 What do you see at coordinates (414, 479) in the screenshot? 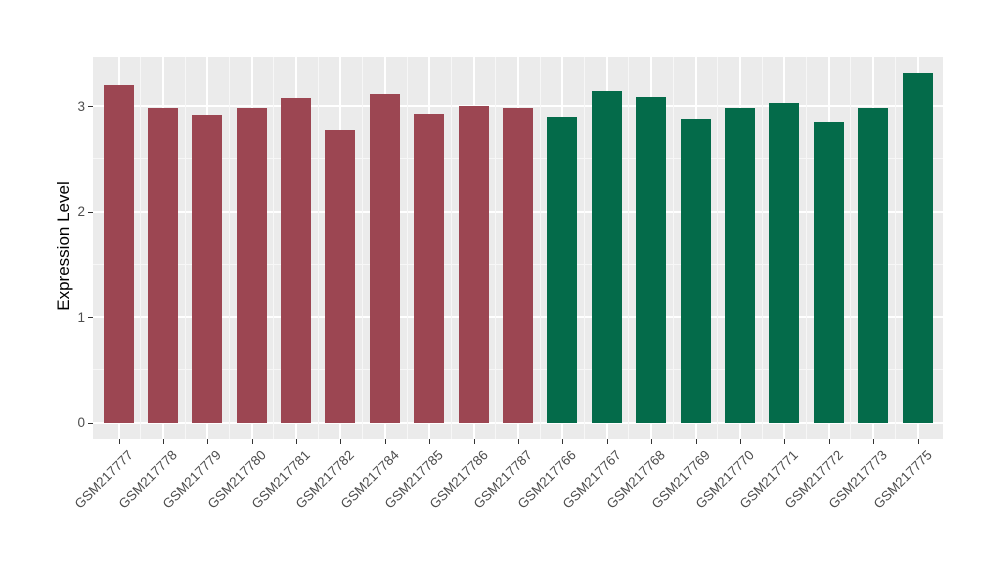
I see `x-tick-label: GSM217785` at bounding box center [414, 479].